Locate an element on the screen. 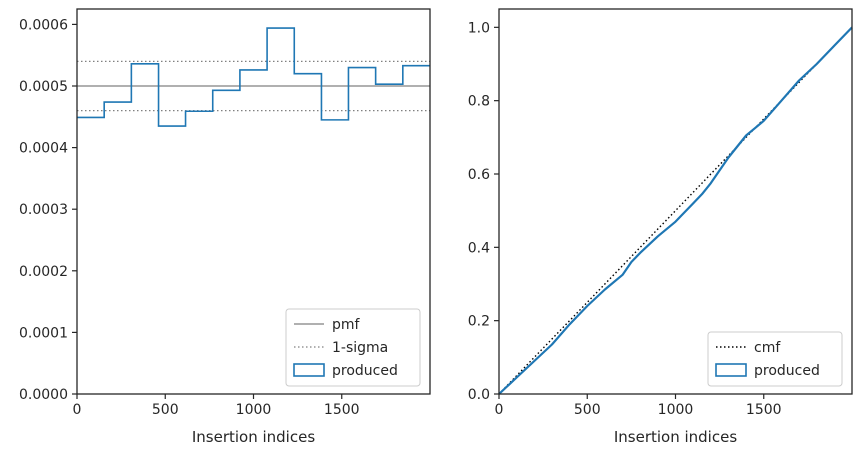 This screenshot has height=453, width=861. y-tick-label: 0.0004 is located at coordinates (43, 149).